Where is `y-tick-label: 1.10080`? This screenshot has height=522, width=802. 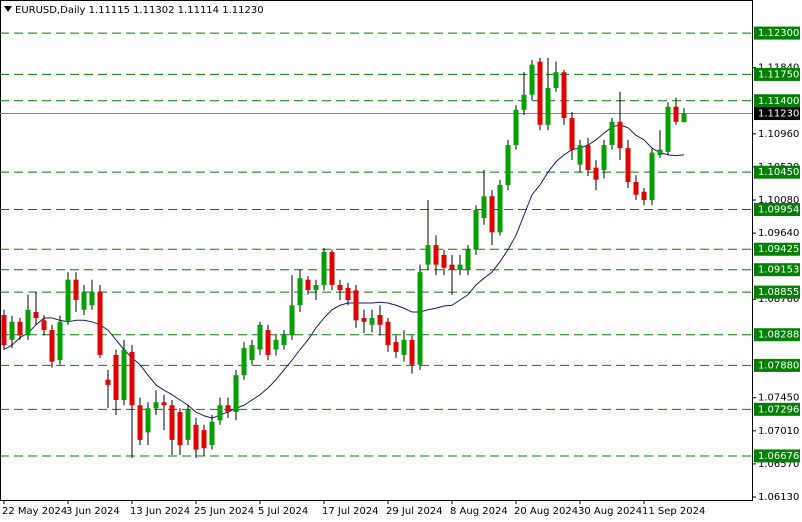
y-tick-label: 1.10080 is located at coordinates (778, 200).